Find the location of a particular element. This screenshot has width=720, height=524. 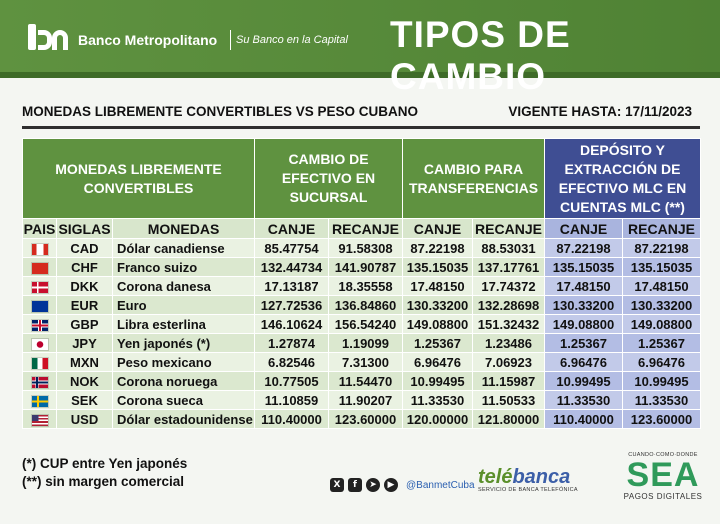

ef-canje-value: 1.27874 is located at coordinates (291, 343).